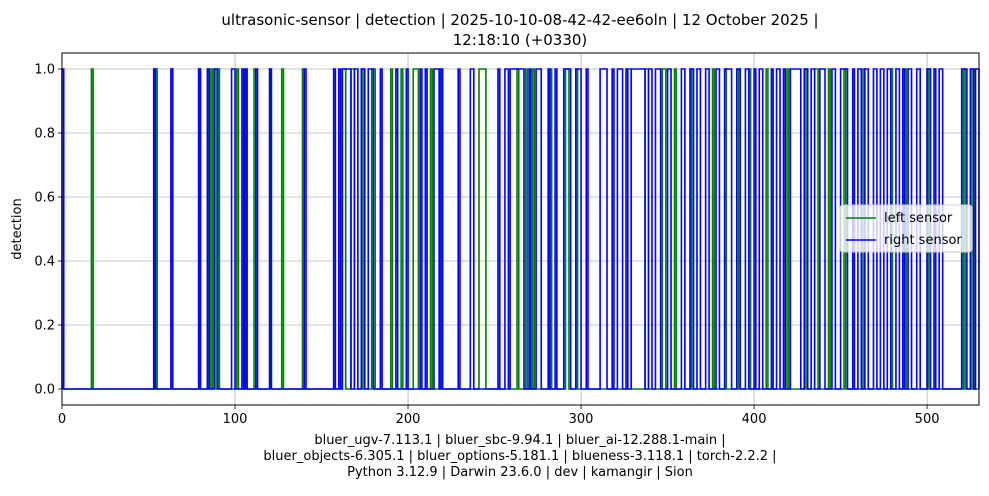  What do you see at coordinates (408, 419) in the screenshot?
I see `x-tick-label: 200` at bounding box center [408, 419].